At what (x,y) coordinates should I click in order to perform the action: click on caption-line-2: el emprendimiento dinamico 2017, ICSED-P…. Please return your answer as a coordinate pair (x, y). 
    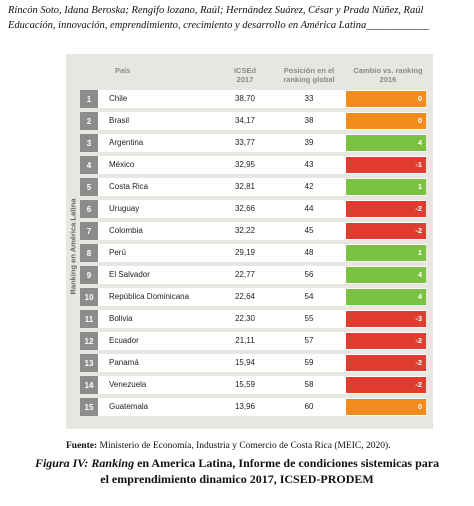
    Looking at the image, I should click on (237, 479).